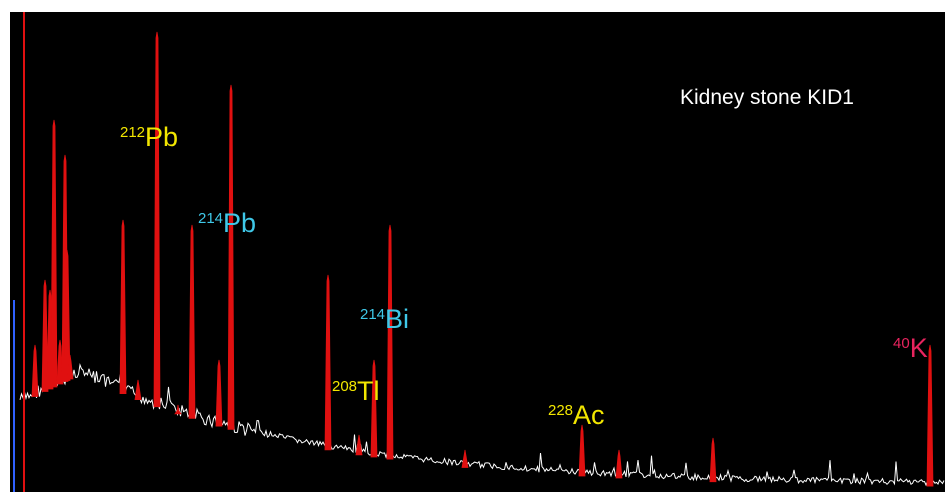  I want to click on mass-number: 228, so click(560, 410).